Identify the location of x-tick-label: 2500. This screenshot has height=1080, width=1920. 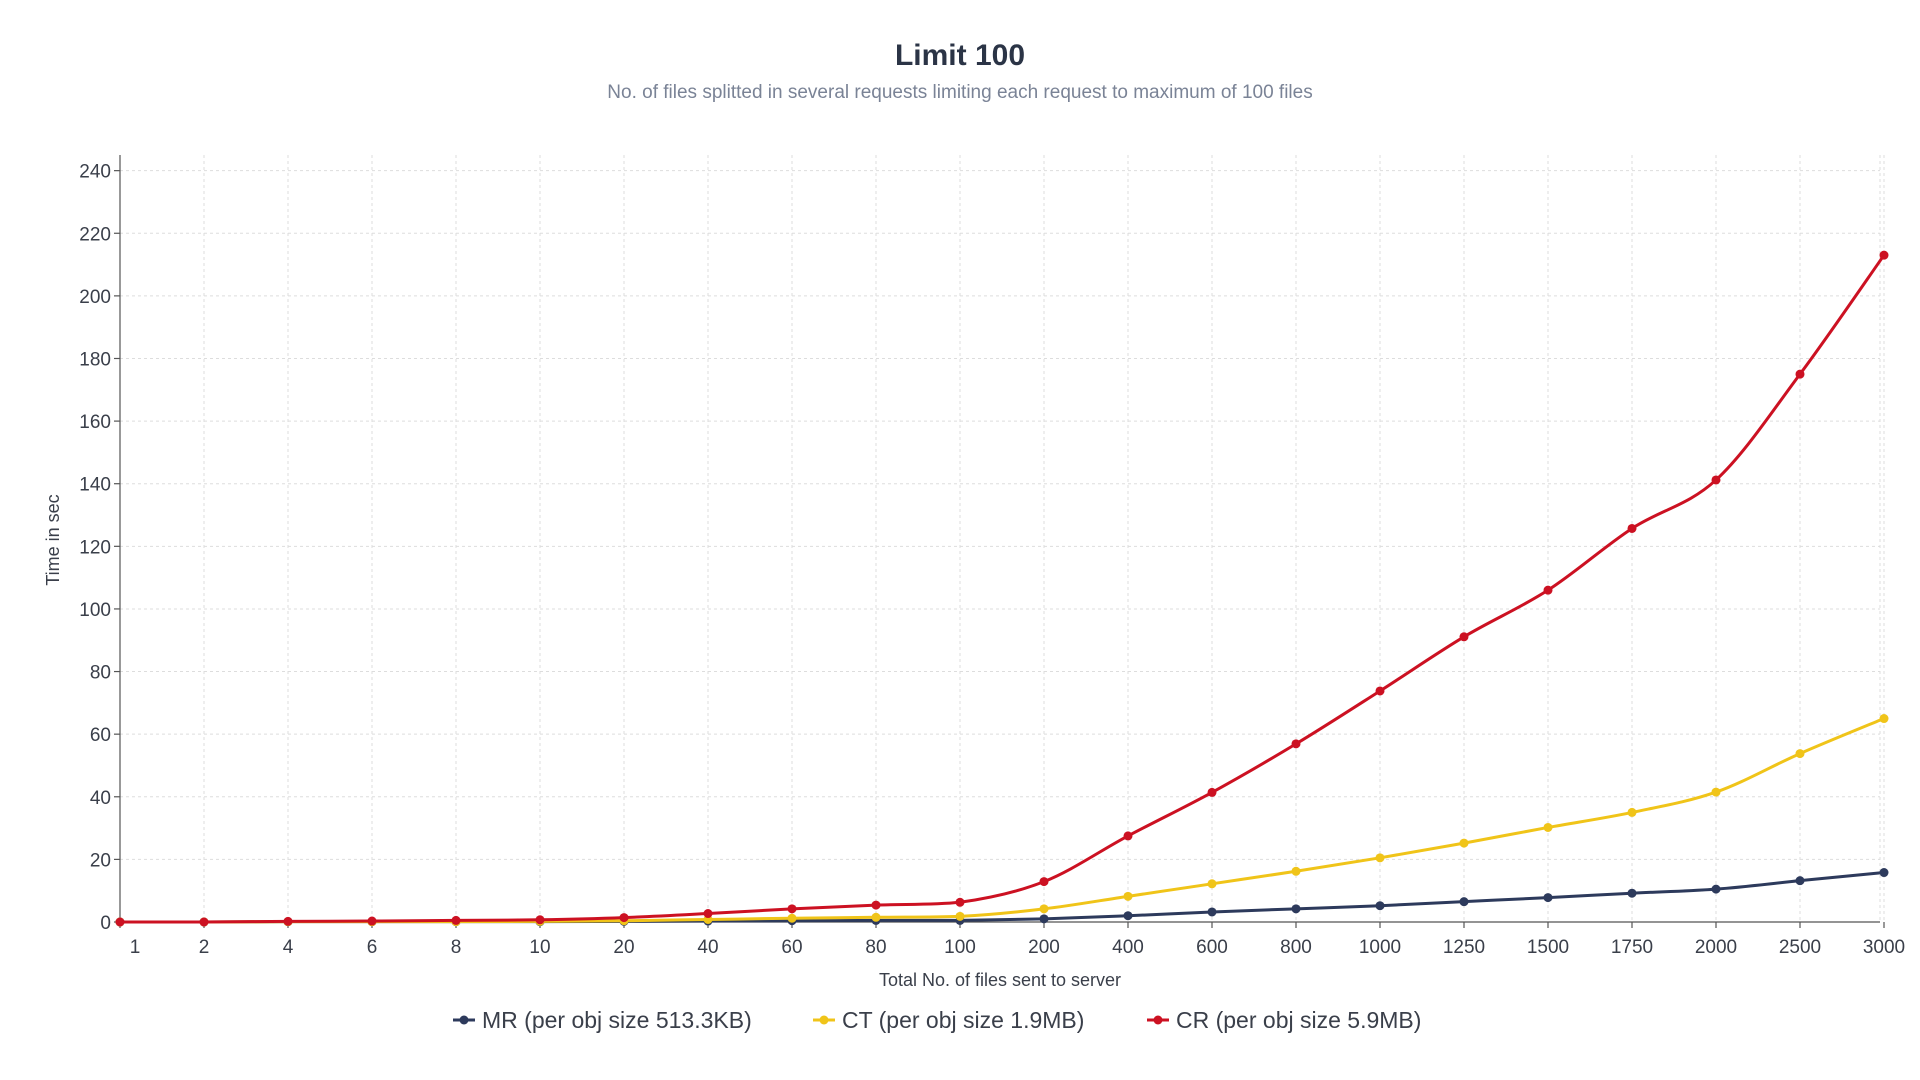
(1800, 947).